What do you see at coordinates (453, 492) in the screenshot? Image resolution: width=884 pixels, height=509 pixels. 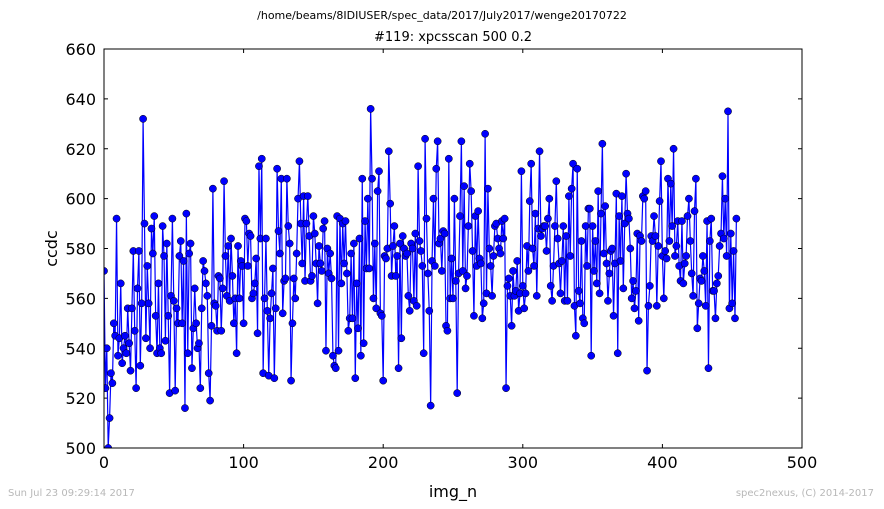 I see `x-axis-label: img_n` at bounding box center [453, 492].